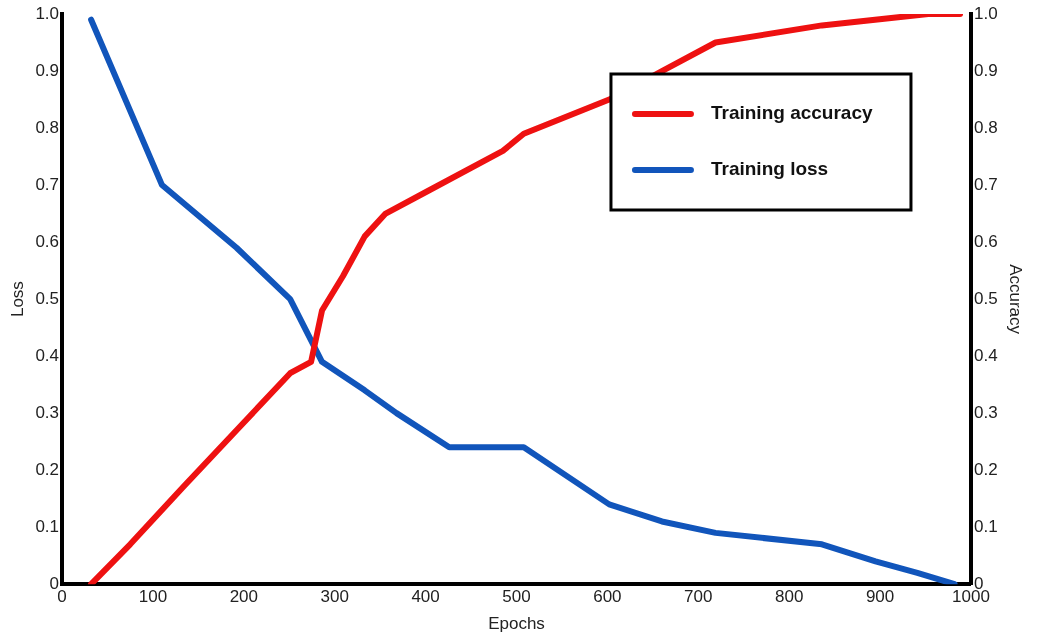 This screenshot has width=1039, height=639. What do you see at coordinates (985, 70) in the screenshot?
I see `y2-tick-label: 0.9` at bounding box center [985, 70].